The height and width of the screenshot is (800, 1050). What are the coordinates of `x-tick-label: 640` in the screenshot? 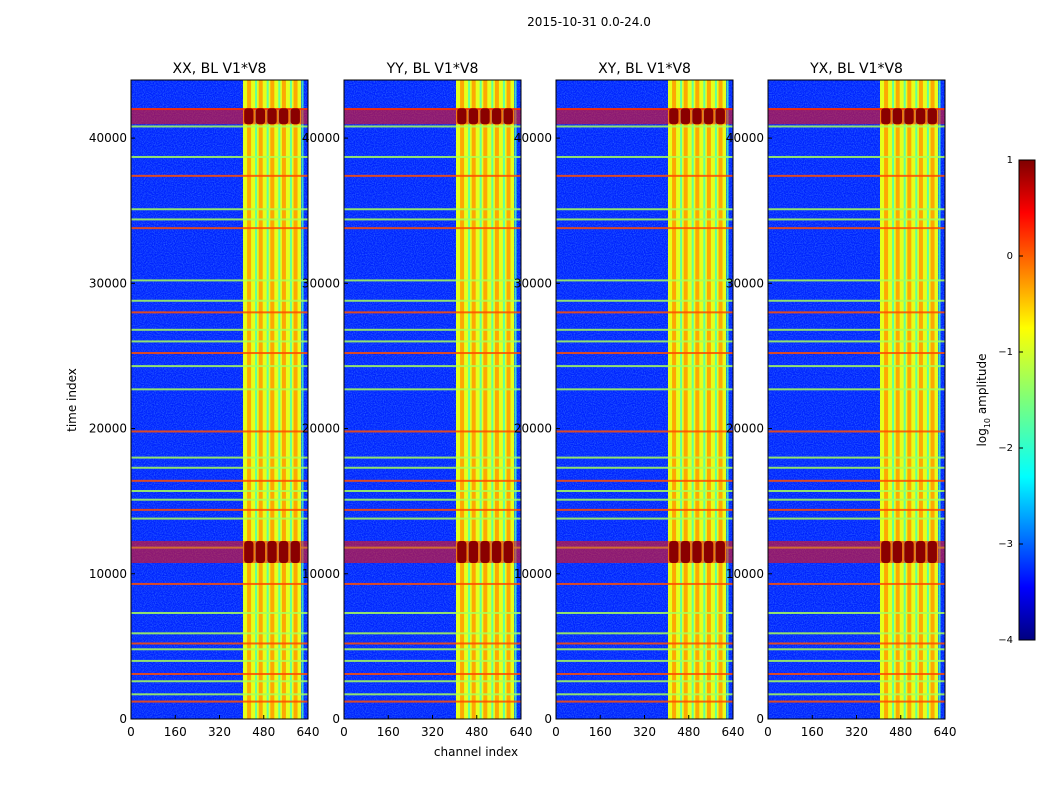 It's located at (308, 732).